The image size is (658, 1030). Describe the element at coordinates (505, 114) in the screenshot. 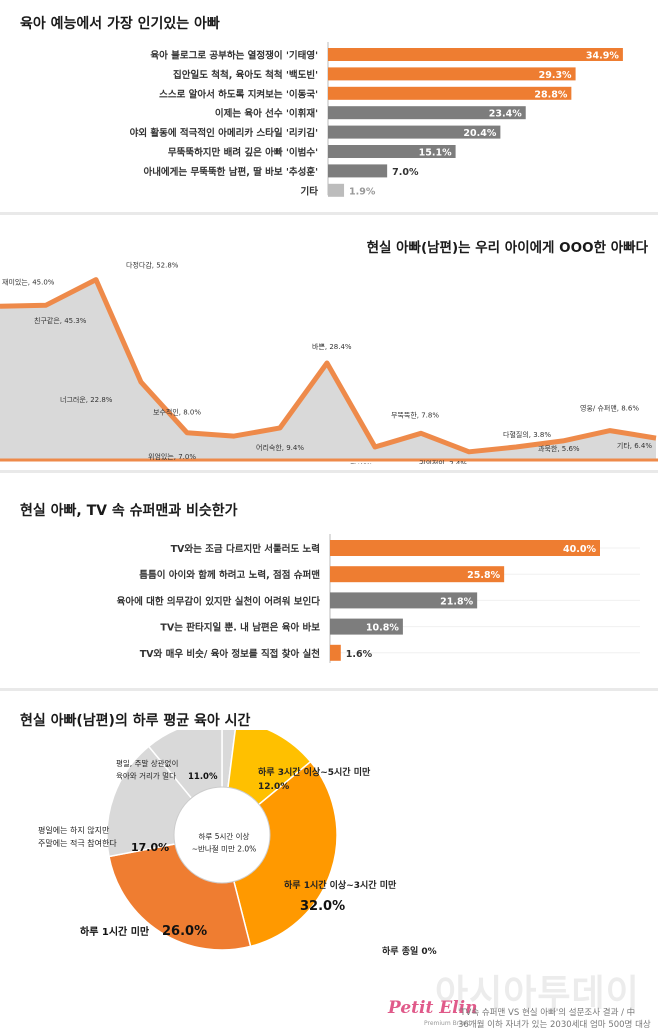

I see `bar-value-label: 23.4%` at that location.